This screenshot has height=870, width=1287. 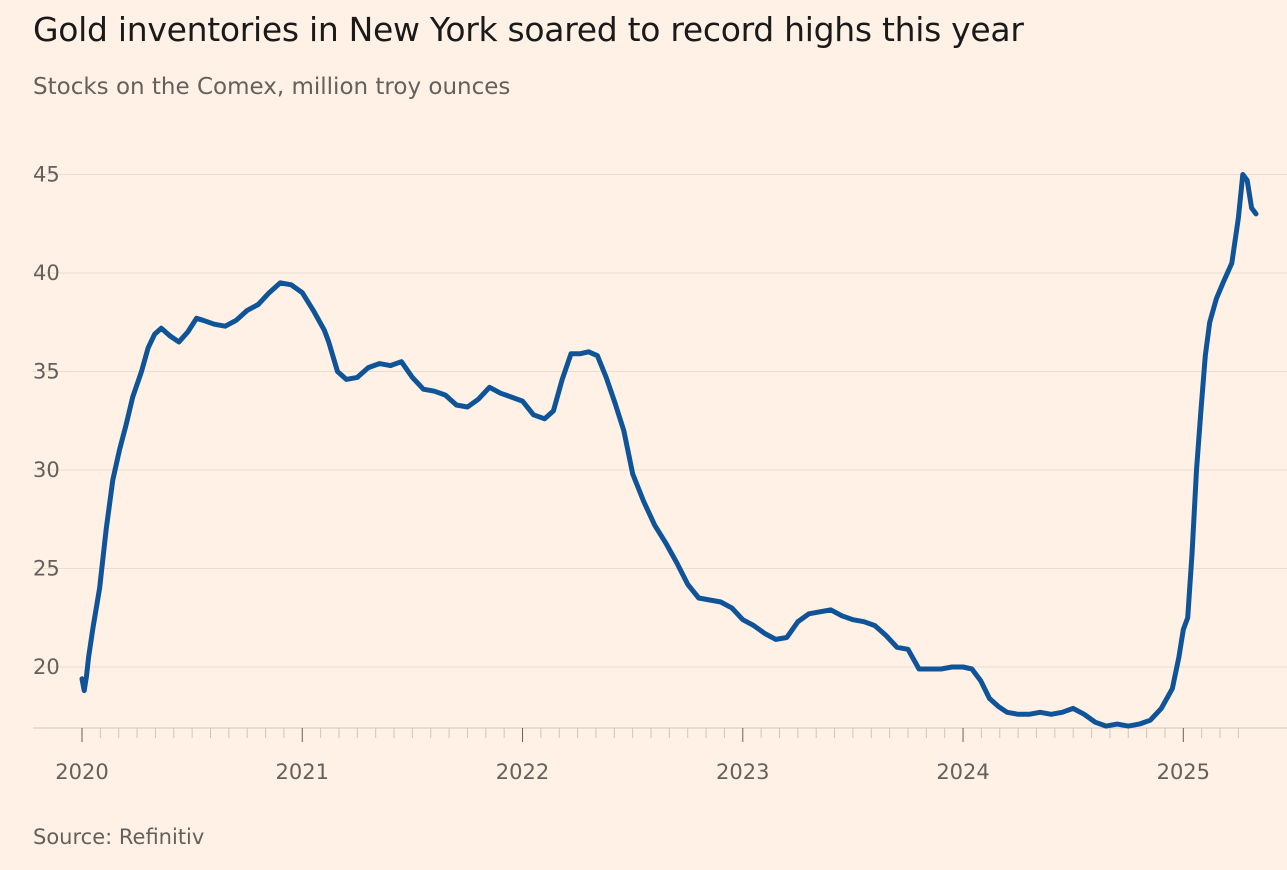 I want to click on source-note: Source: Refinitiv, so click(x=119, y=837).